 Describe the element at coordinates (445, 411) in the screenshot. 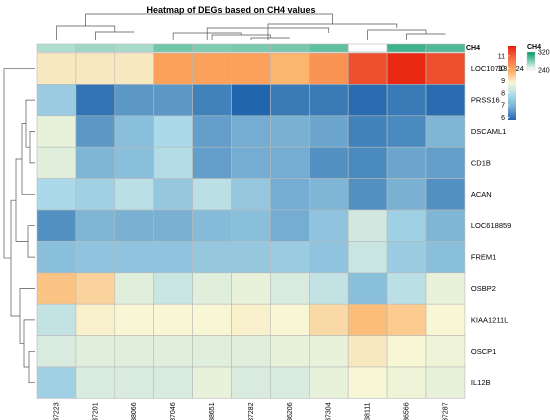

I see `column-label: 37287` at that location.